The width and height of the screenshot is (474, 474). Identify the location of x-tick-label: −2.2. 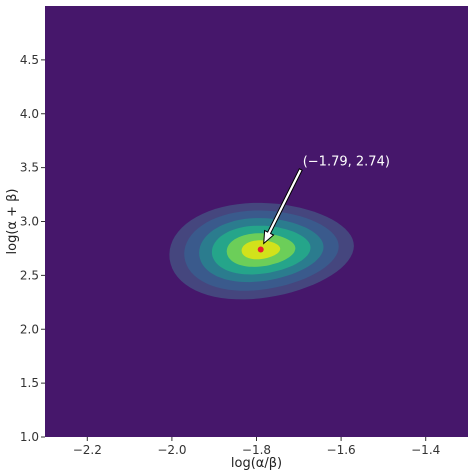
(87, 450).